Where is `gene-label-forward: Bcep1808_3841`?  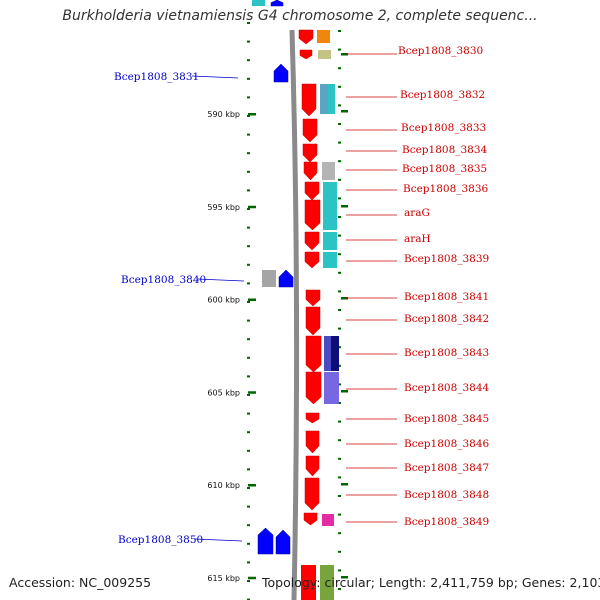 gene-label-forward: Bcep1808_3841 is located at coordinates (446, 297).